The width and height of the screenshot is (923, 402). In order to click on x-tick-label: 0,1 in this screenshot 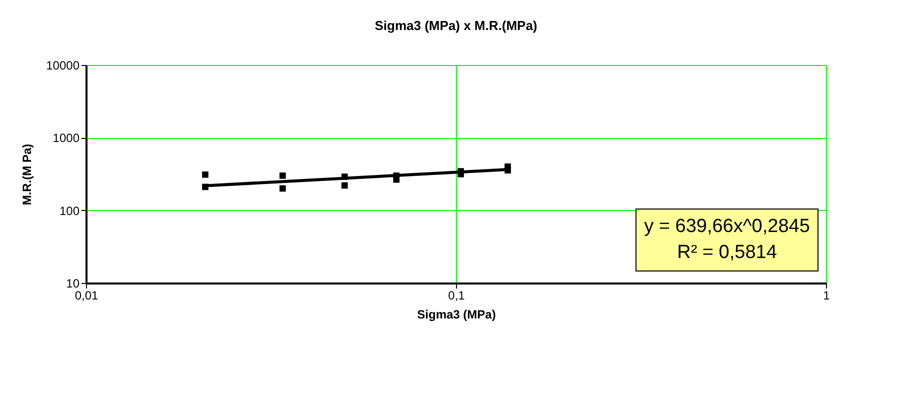, I will do `click(457, 295)`.